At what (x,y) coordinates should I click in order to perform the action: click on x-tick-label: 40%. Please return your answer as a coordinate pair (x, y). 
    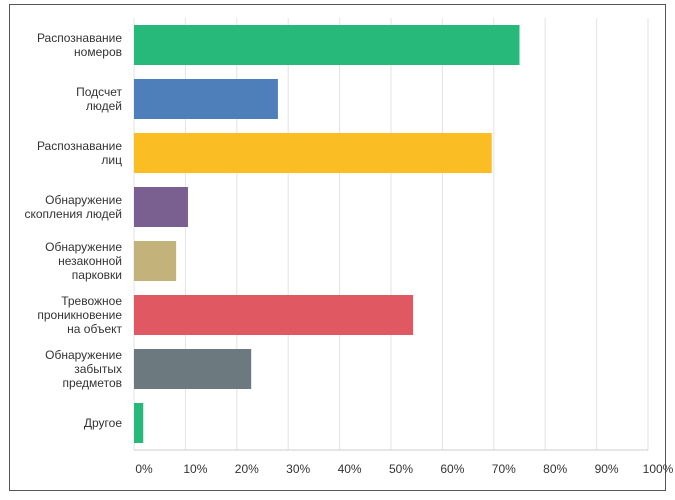
    Looking at the image, I should click on (350, 469).